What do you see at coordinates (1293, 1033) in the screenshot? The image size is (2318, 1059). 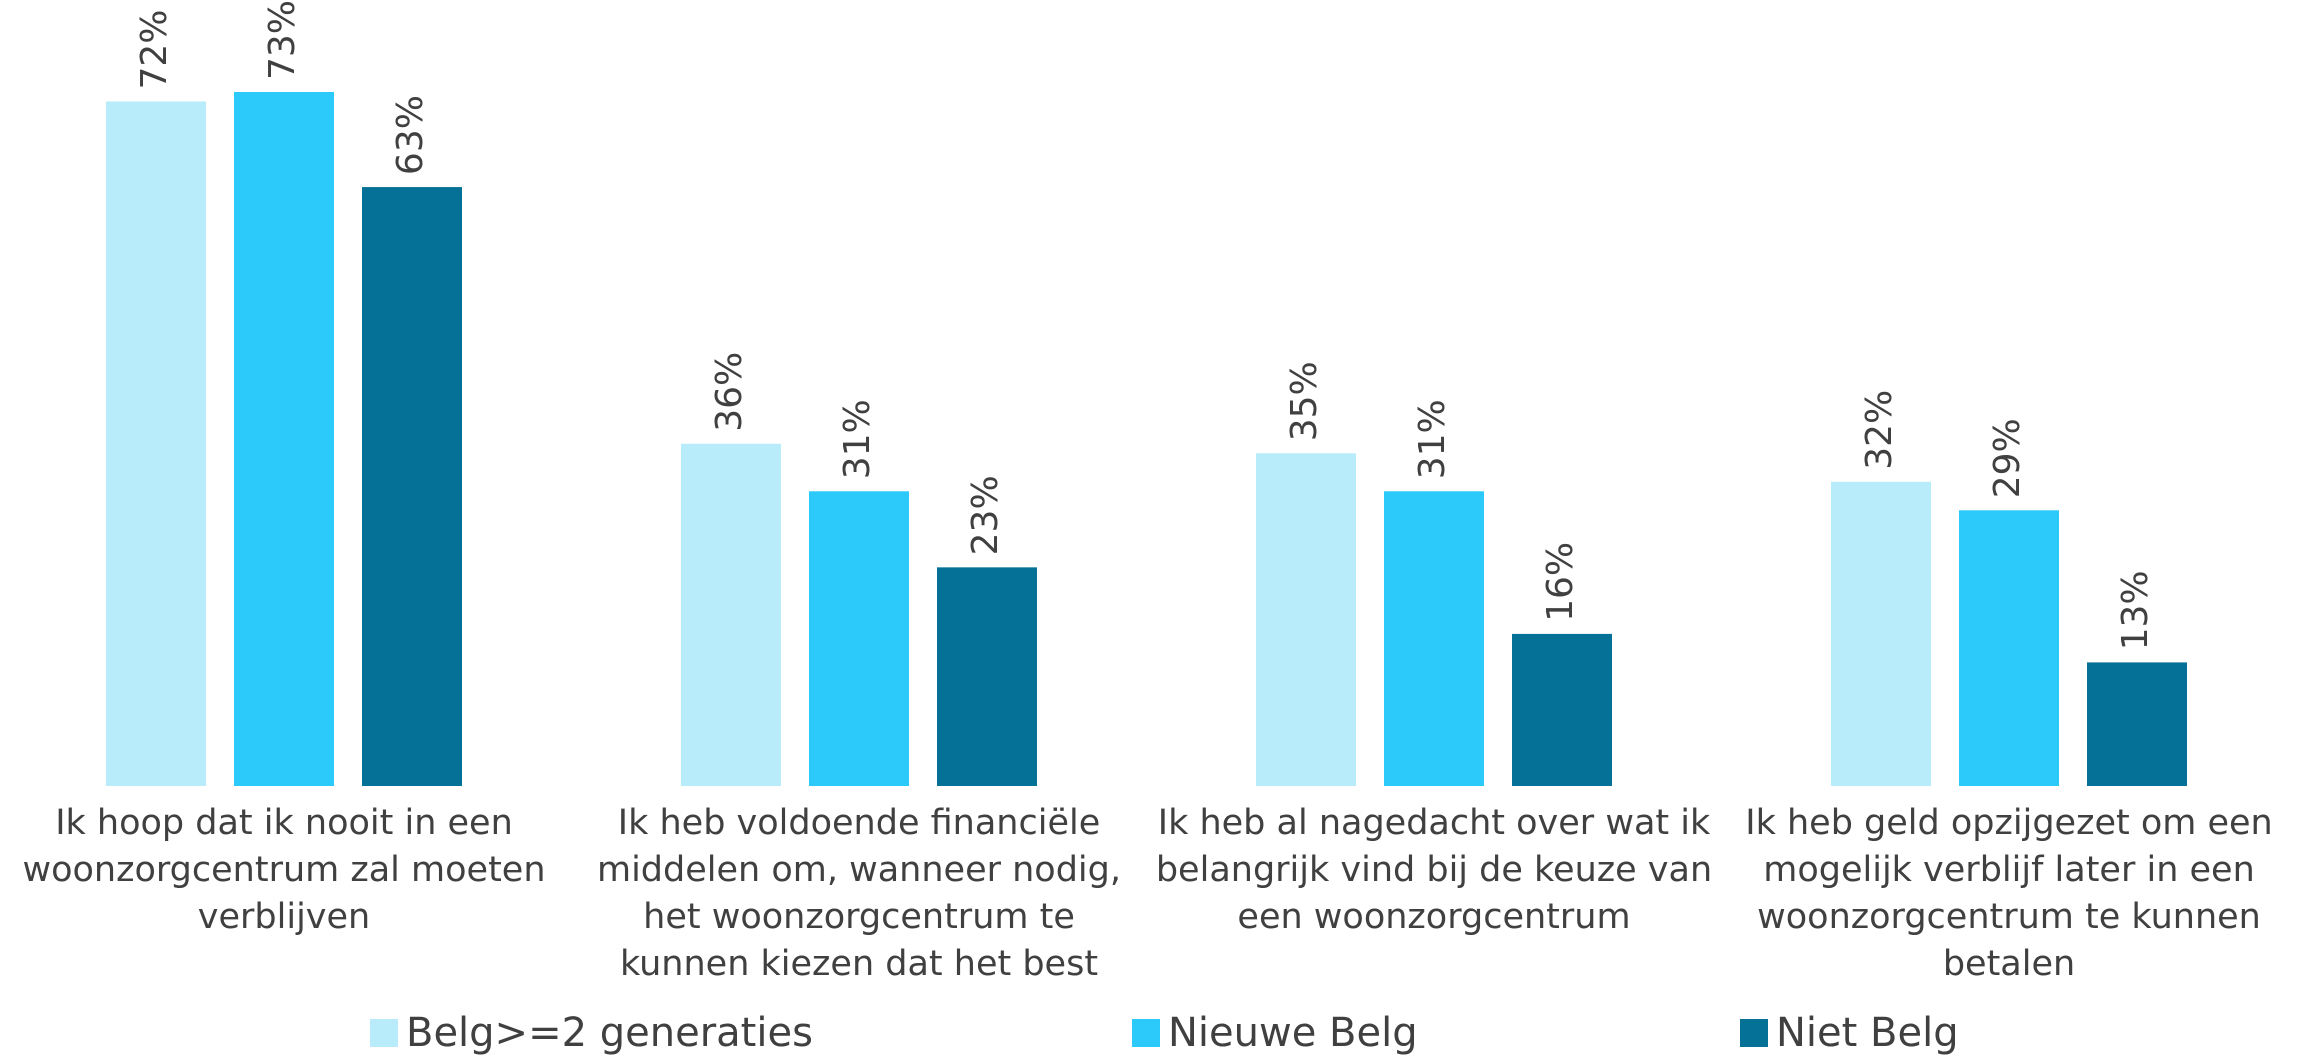 I see `legend-label: Nieuwe Belg` at bounding box center [1293, 1033].